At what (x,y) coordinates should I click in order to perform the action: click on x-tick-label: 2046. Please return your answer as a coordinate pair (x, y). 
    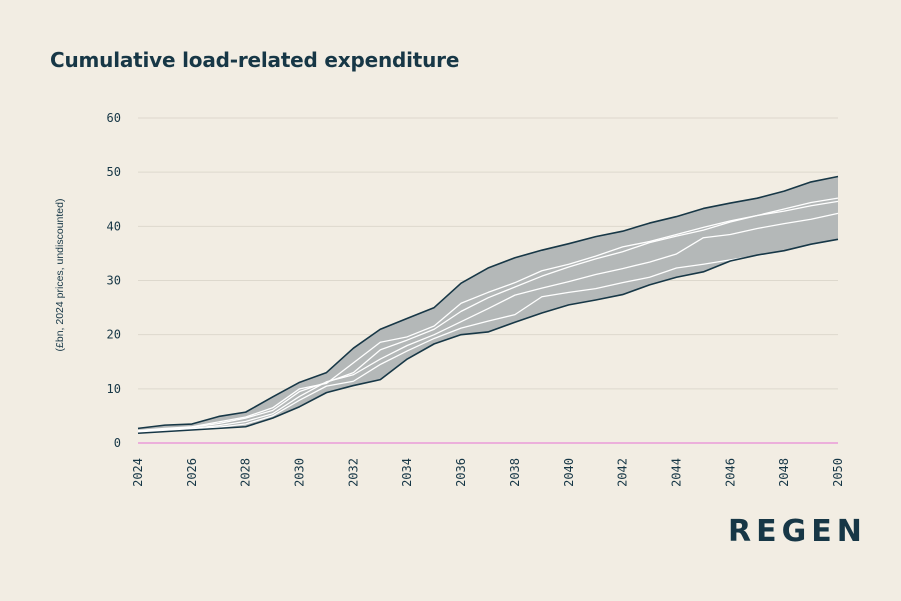
    Looking at the image, I should click on (730, 472).